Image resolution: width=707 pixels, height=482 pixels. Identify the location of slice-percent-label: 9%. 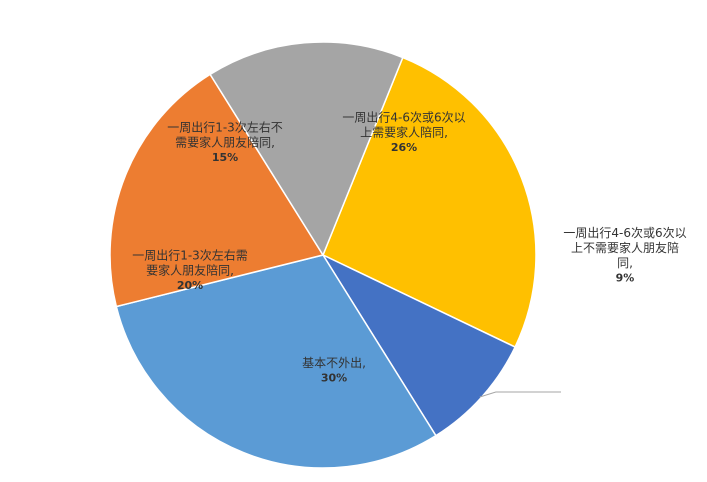
(625, 278).